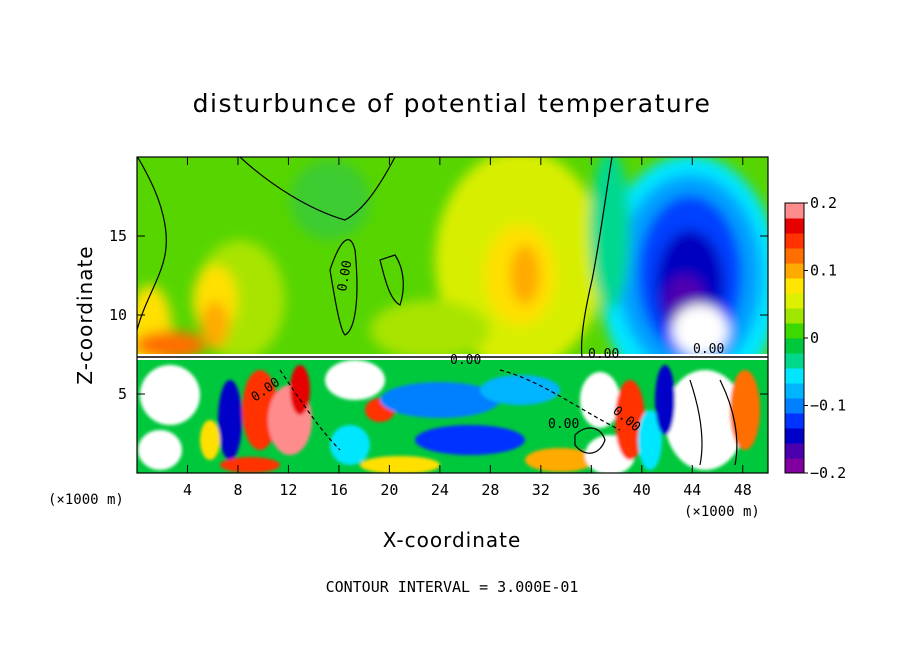 The height and width of the screenshot is (654, 904). Describe the element at coordinates (389, 490) in the screenshot. I see `x-tick-label: 20` at that location.